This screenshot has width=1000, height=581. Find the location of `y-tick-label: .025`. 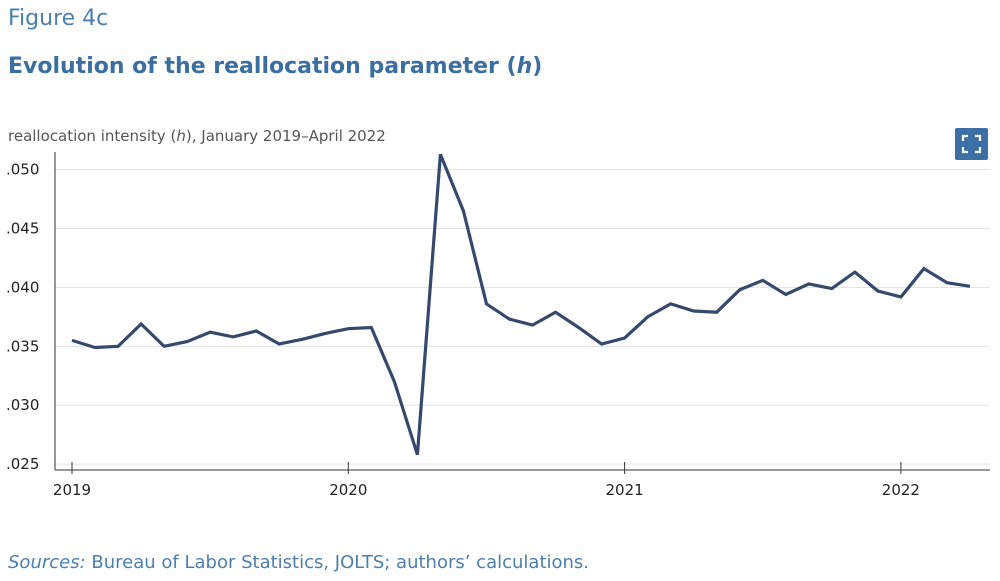

y-tick-label: .025 is located at coordinates (22, 464).